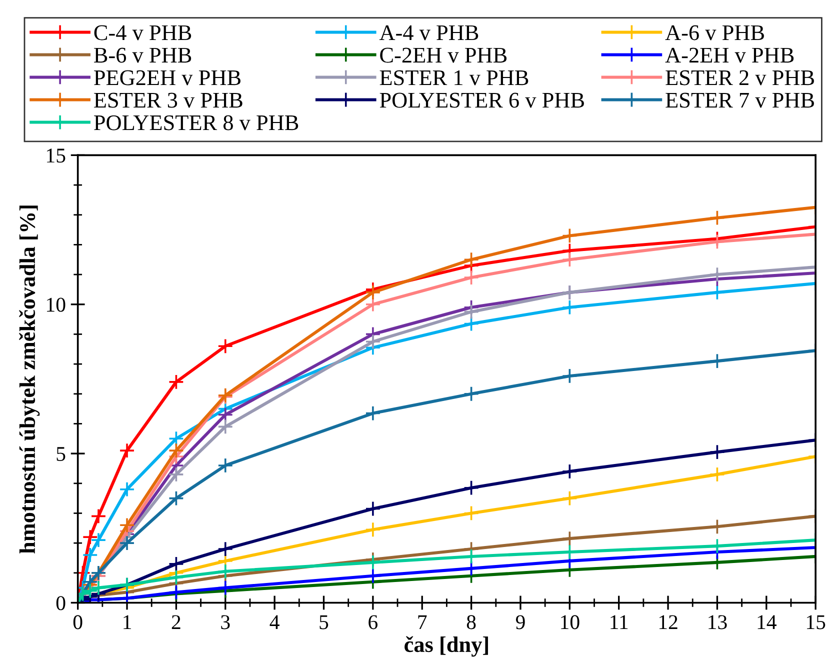  Describe the element at coordinates (127, 622) in the screenshot. I see `x-tick-label: 1` at that location.